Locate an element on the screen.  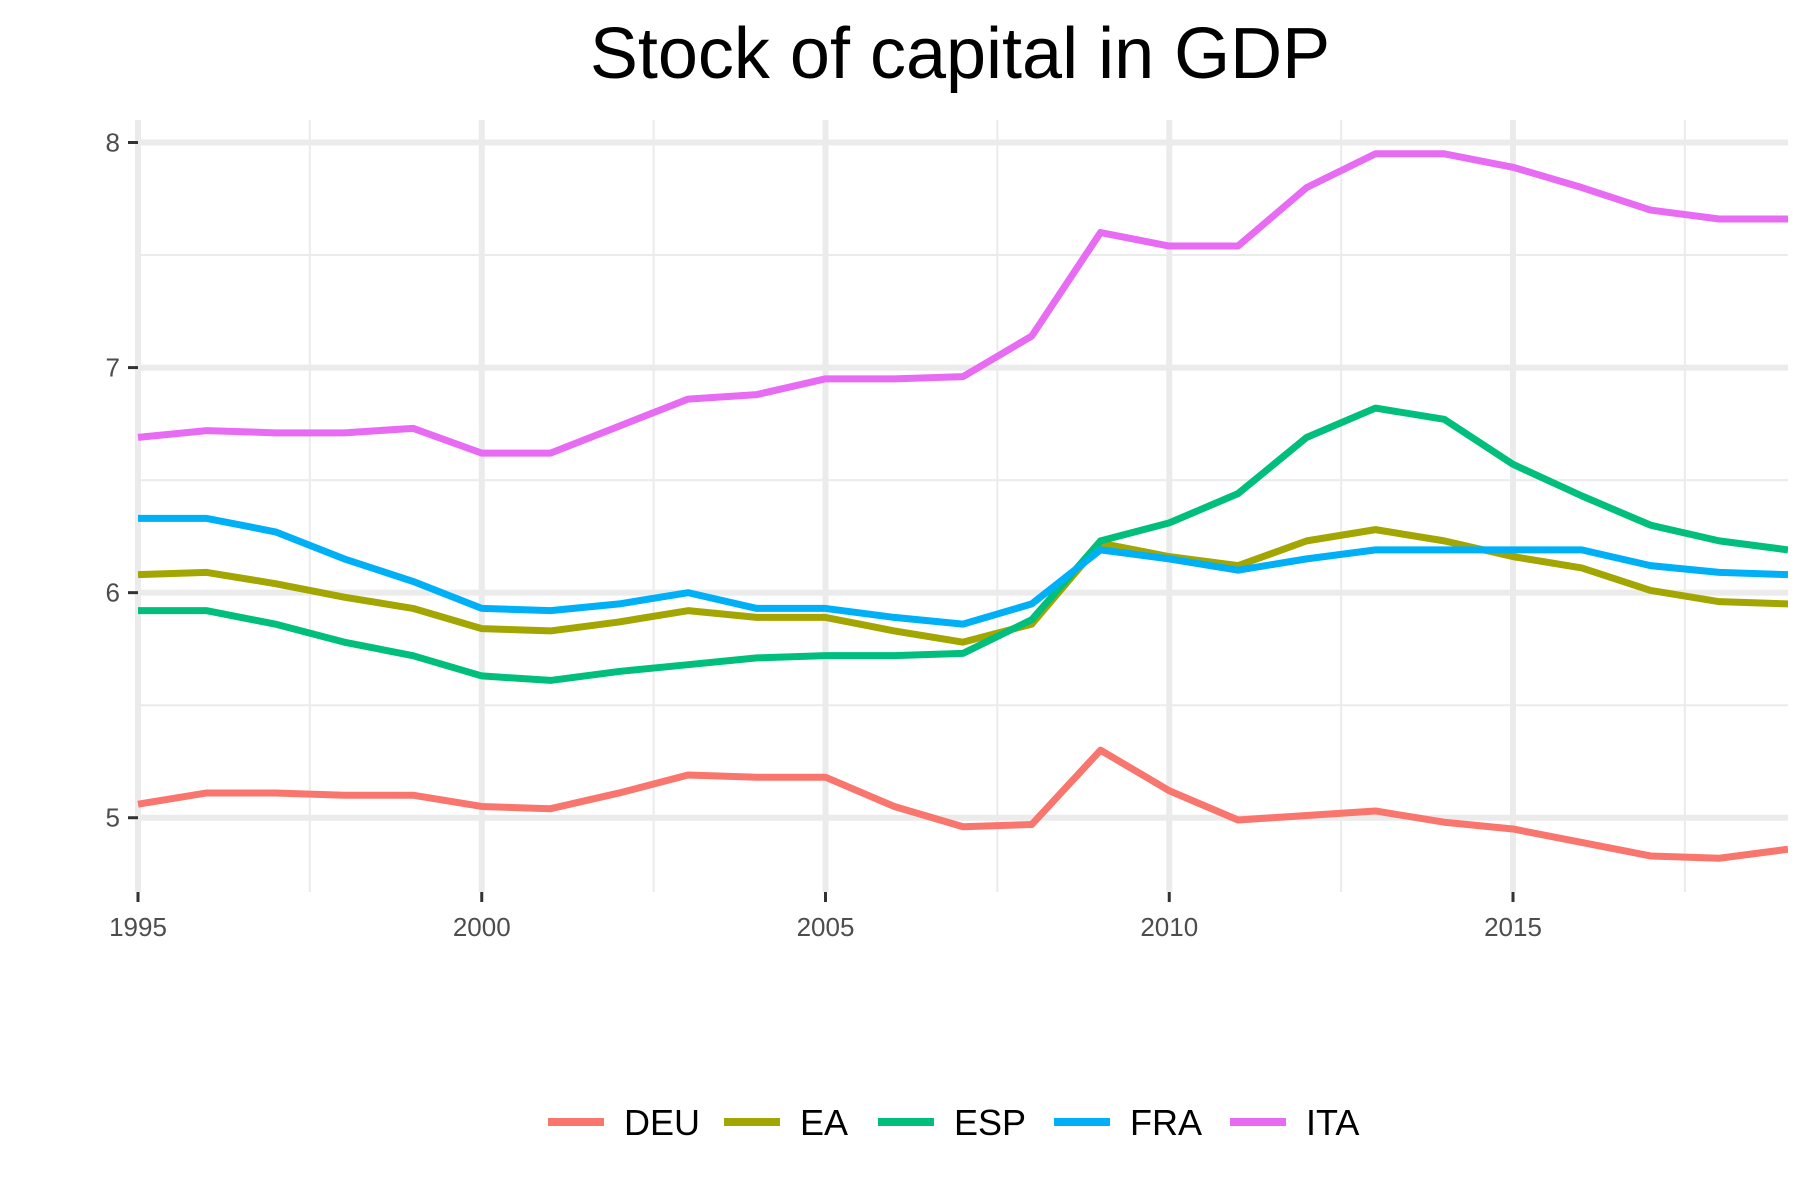
x-tick-label: 2010 is located at coordinates (1169, 927).